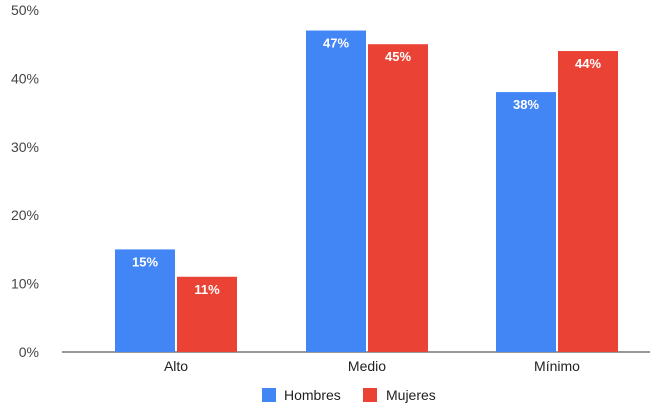 This screenshot has width=671, height=412. What do you see at coordinates (25, 78) in the screenshot?
I see `y-tick-label: 40%` at bounding box center [25, 78].